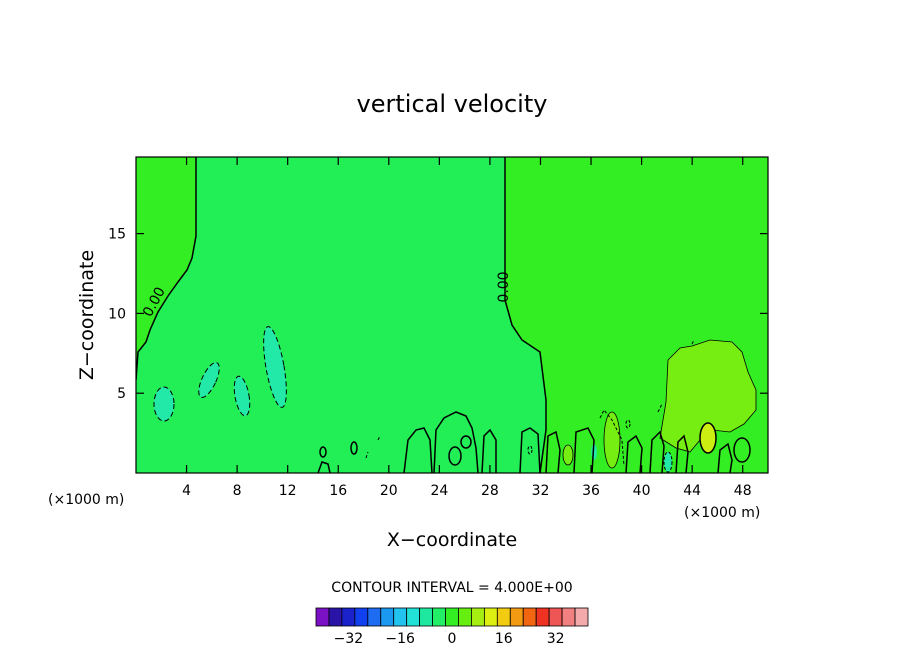 The width and height of the screenshot is (904, 654). What do you see at coordinates (237, 491) in the screenshot?
I see `x-tick-label: 8` at bounding box center [237, 491].